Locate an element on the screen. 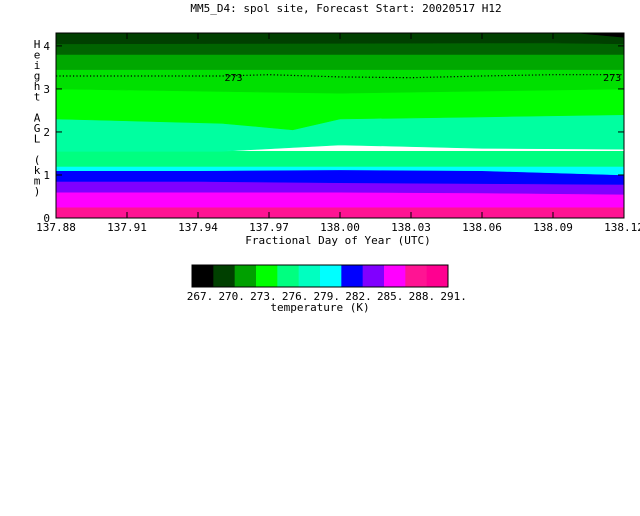 This screenshot has width=640, height=516. x-tick-label: 138.09 is located at coordinates (553, 227).